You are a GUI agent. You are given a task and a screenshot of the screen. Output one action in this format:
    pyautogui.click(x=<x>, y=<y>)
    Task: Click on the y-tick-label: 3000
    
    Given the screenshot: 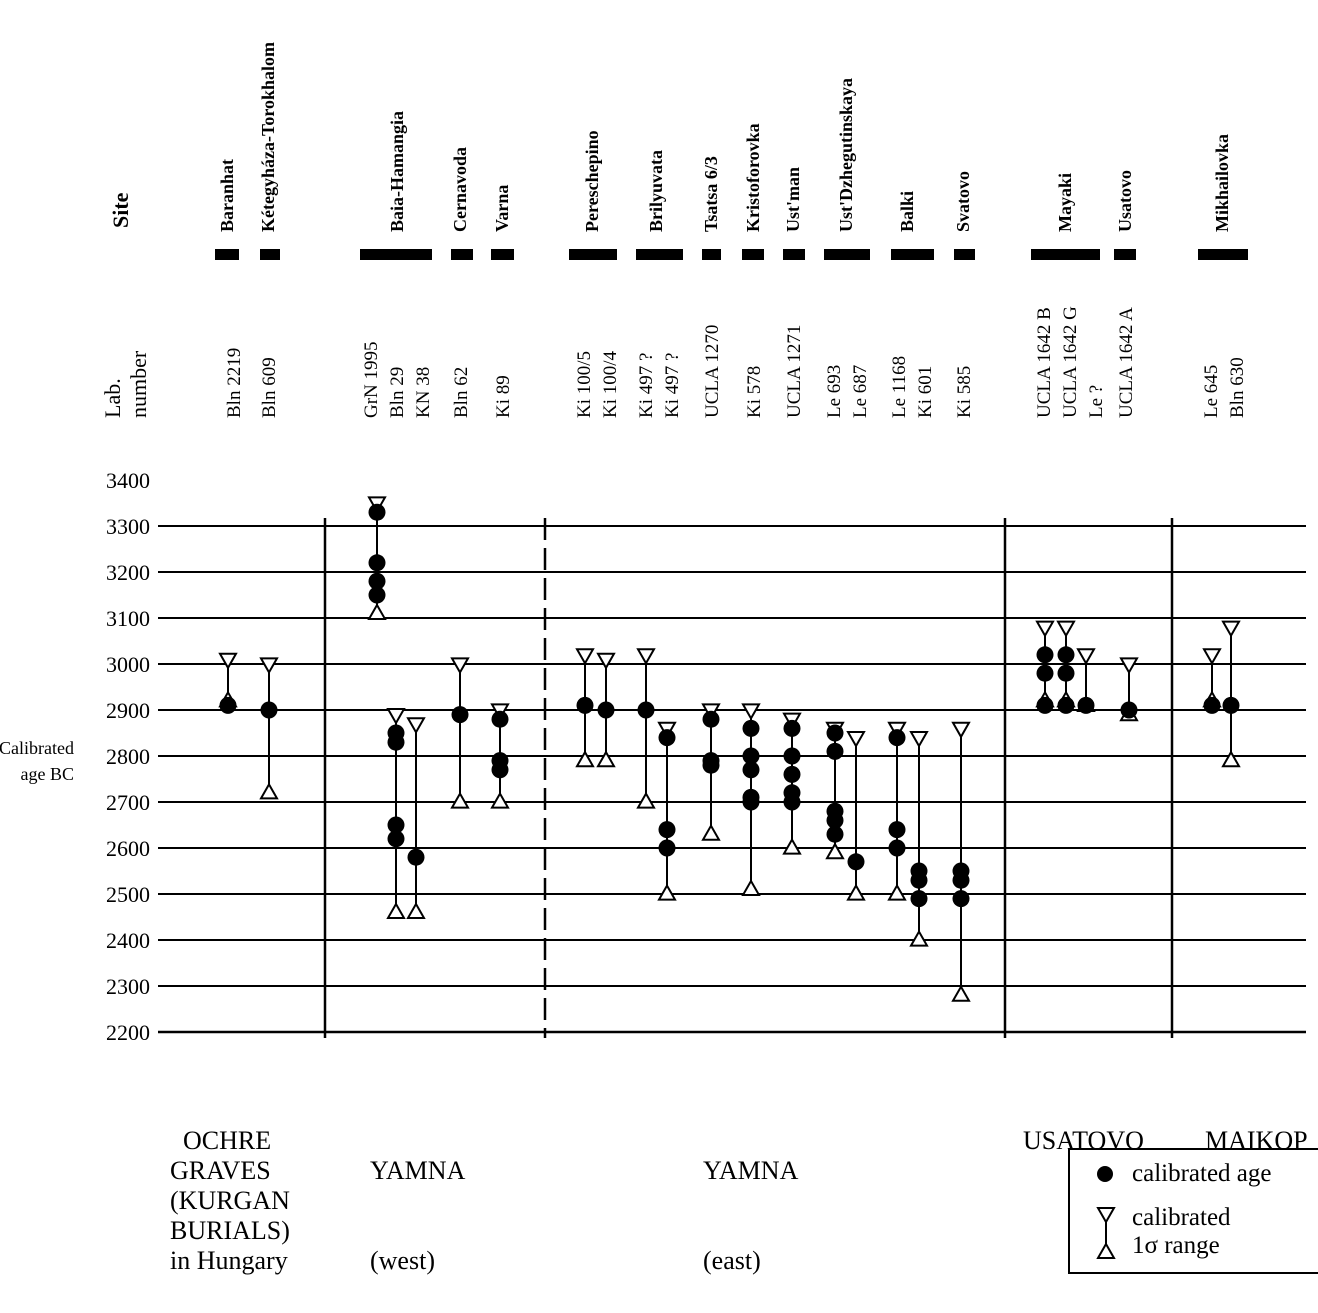 What is the action you would take?
    pyautogui.click(x=128, y=664)
    